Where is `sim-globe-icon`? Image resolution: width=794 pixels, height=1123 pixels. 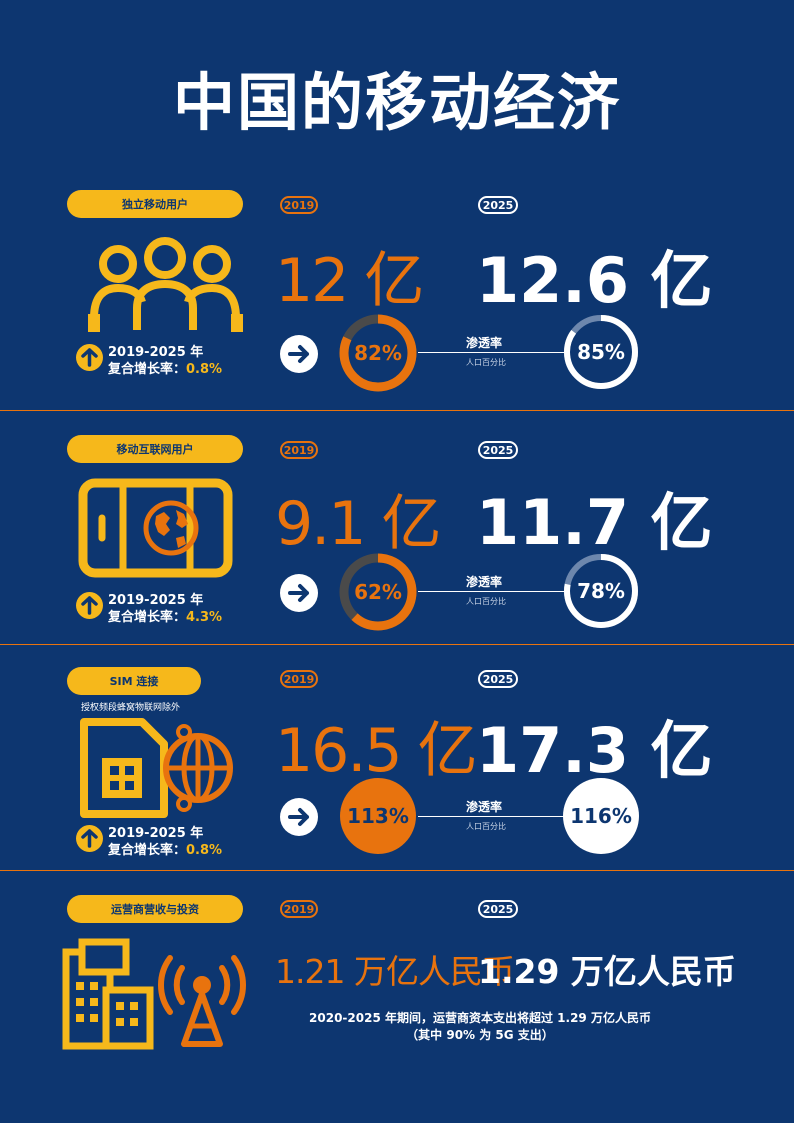
sim-globe-icon is located at coordinates (156, 768).